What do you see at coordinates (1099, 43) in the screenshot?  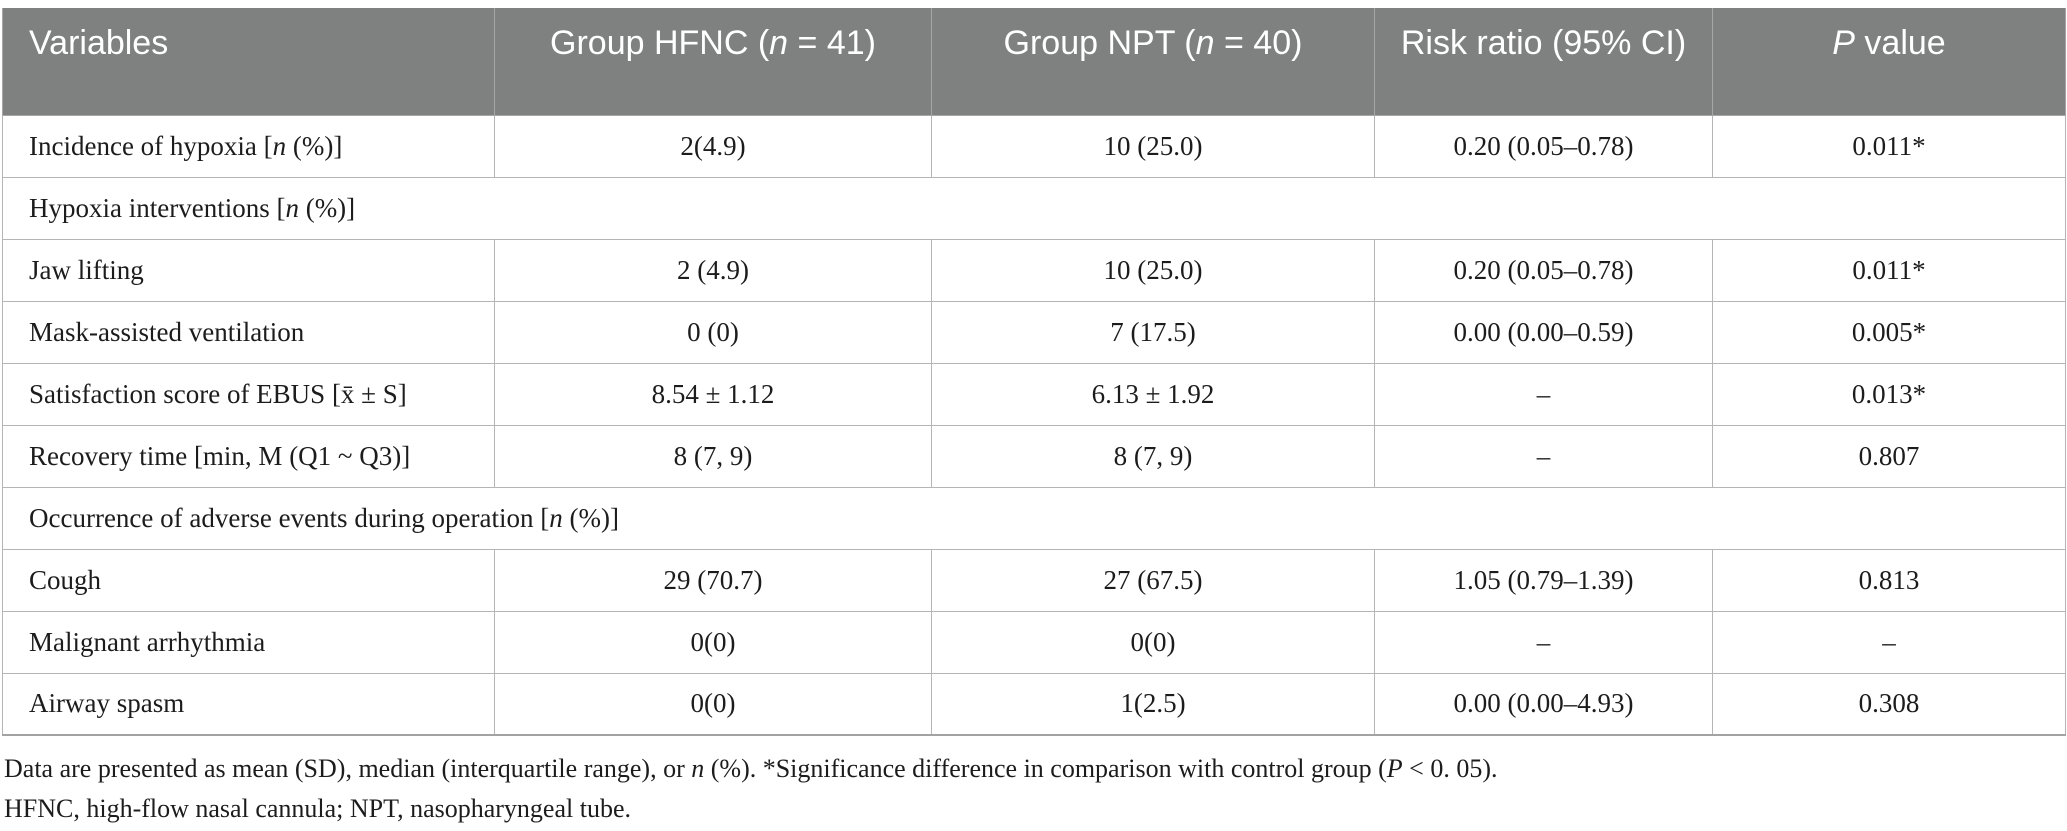 I see `text: Group NPT (` at bounding box center [1099, 43].